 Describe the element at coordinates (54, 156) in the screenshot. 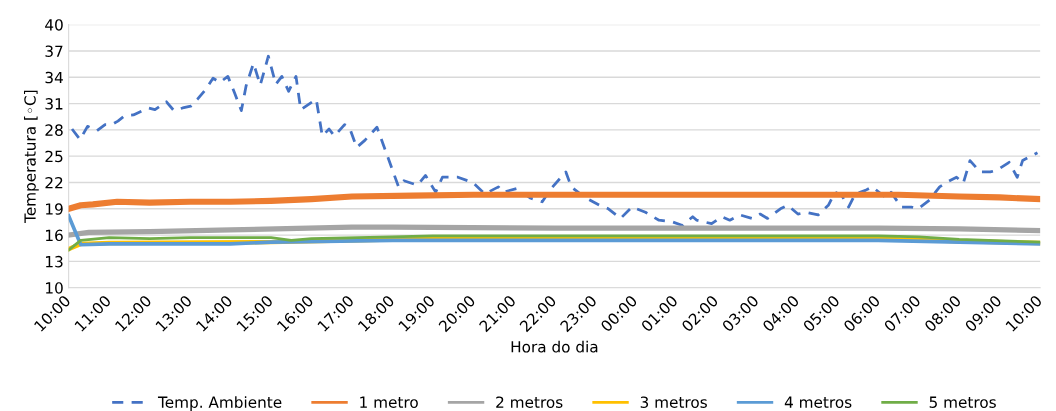

I see `y-tick-label: 25` at that location.